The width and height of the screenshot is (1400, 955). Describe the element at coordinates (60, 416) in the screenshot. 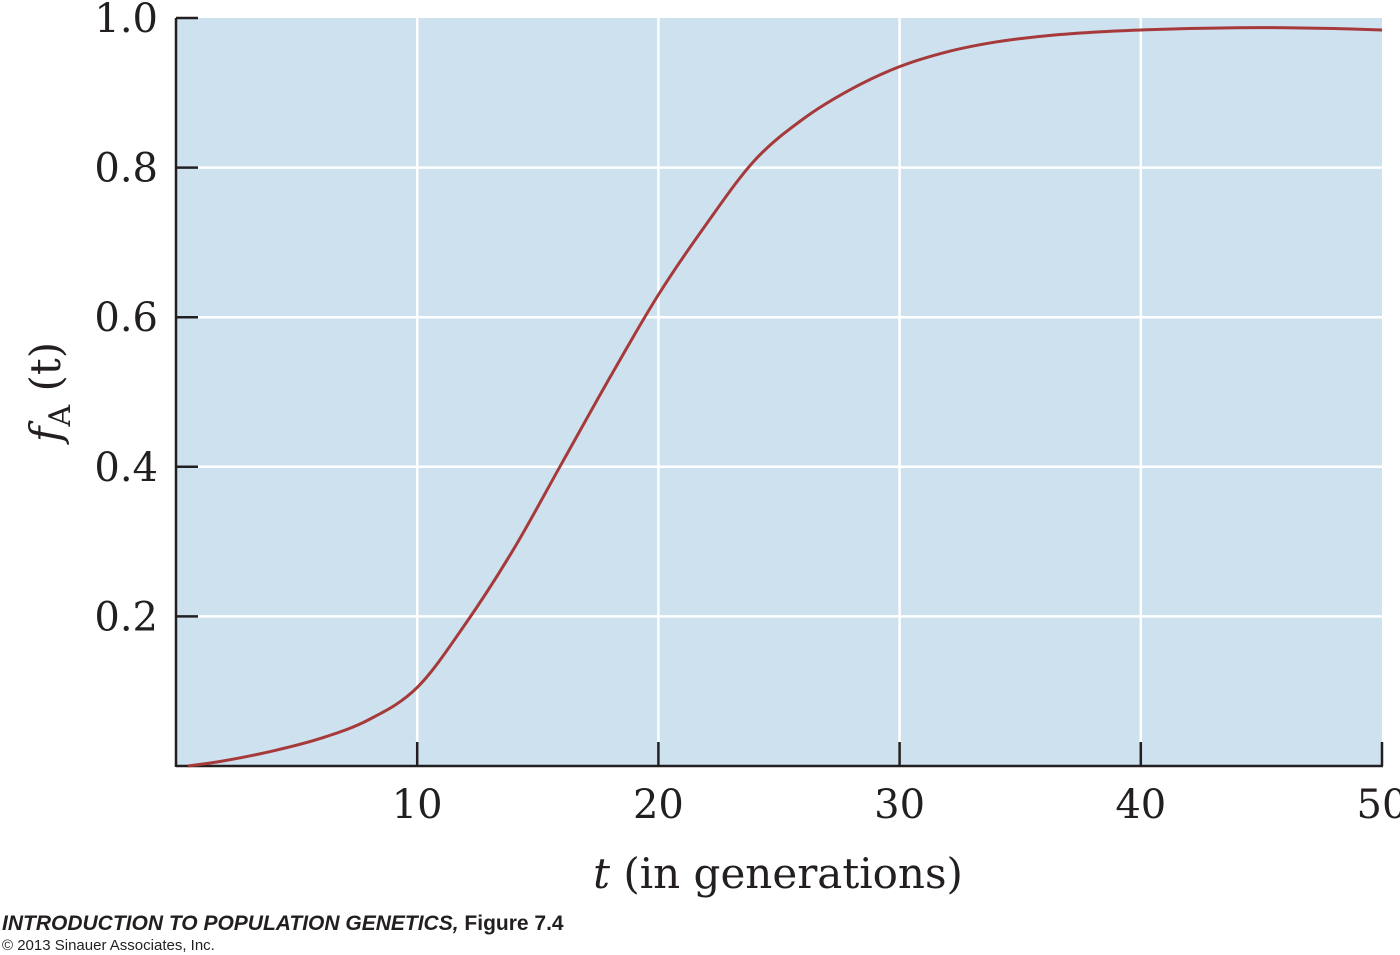

I see `y-axis-sub: A` at that location.